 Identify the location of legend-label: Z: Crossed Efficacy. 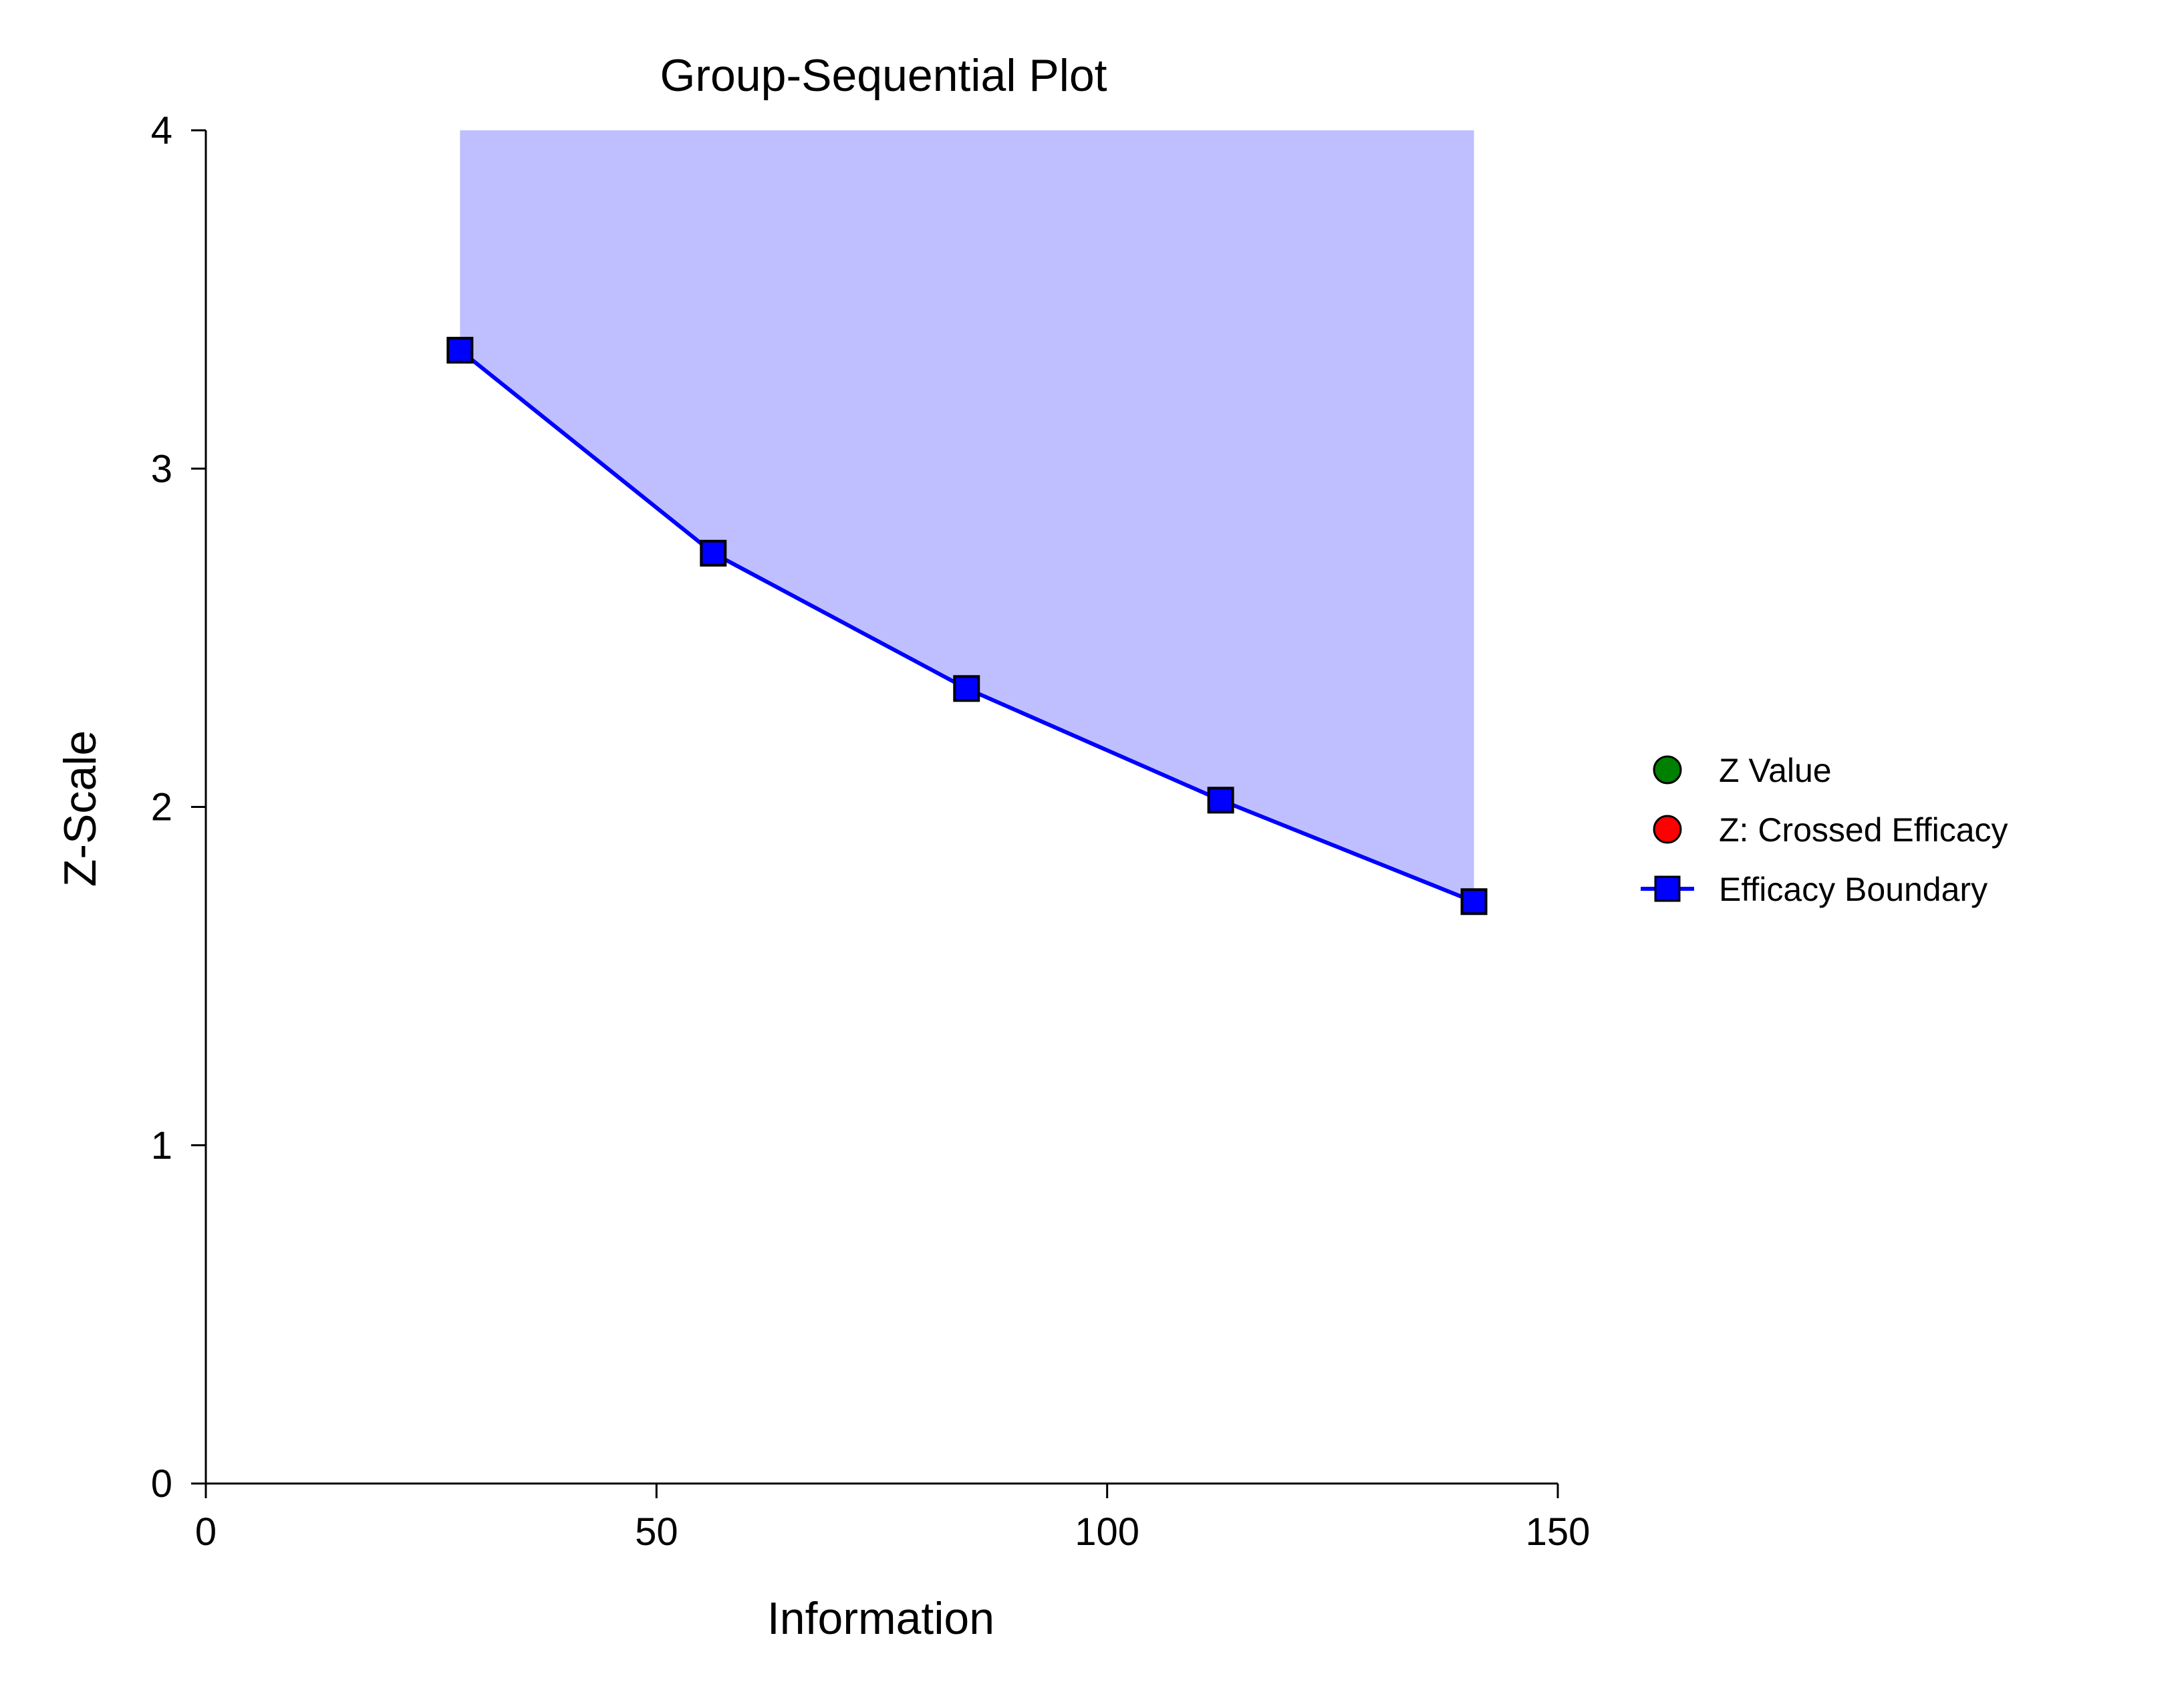
(1864, 830).